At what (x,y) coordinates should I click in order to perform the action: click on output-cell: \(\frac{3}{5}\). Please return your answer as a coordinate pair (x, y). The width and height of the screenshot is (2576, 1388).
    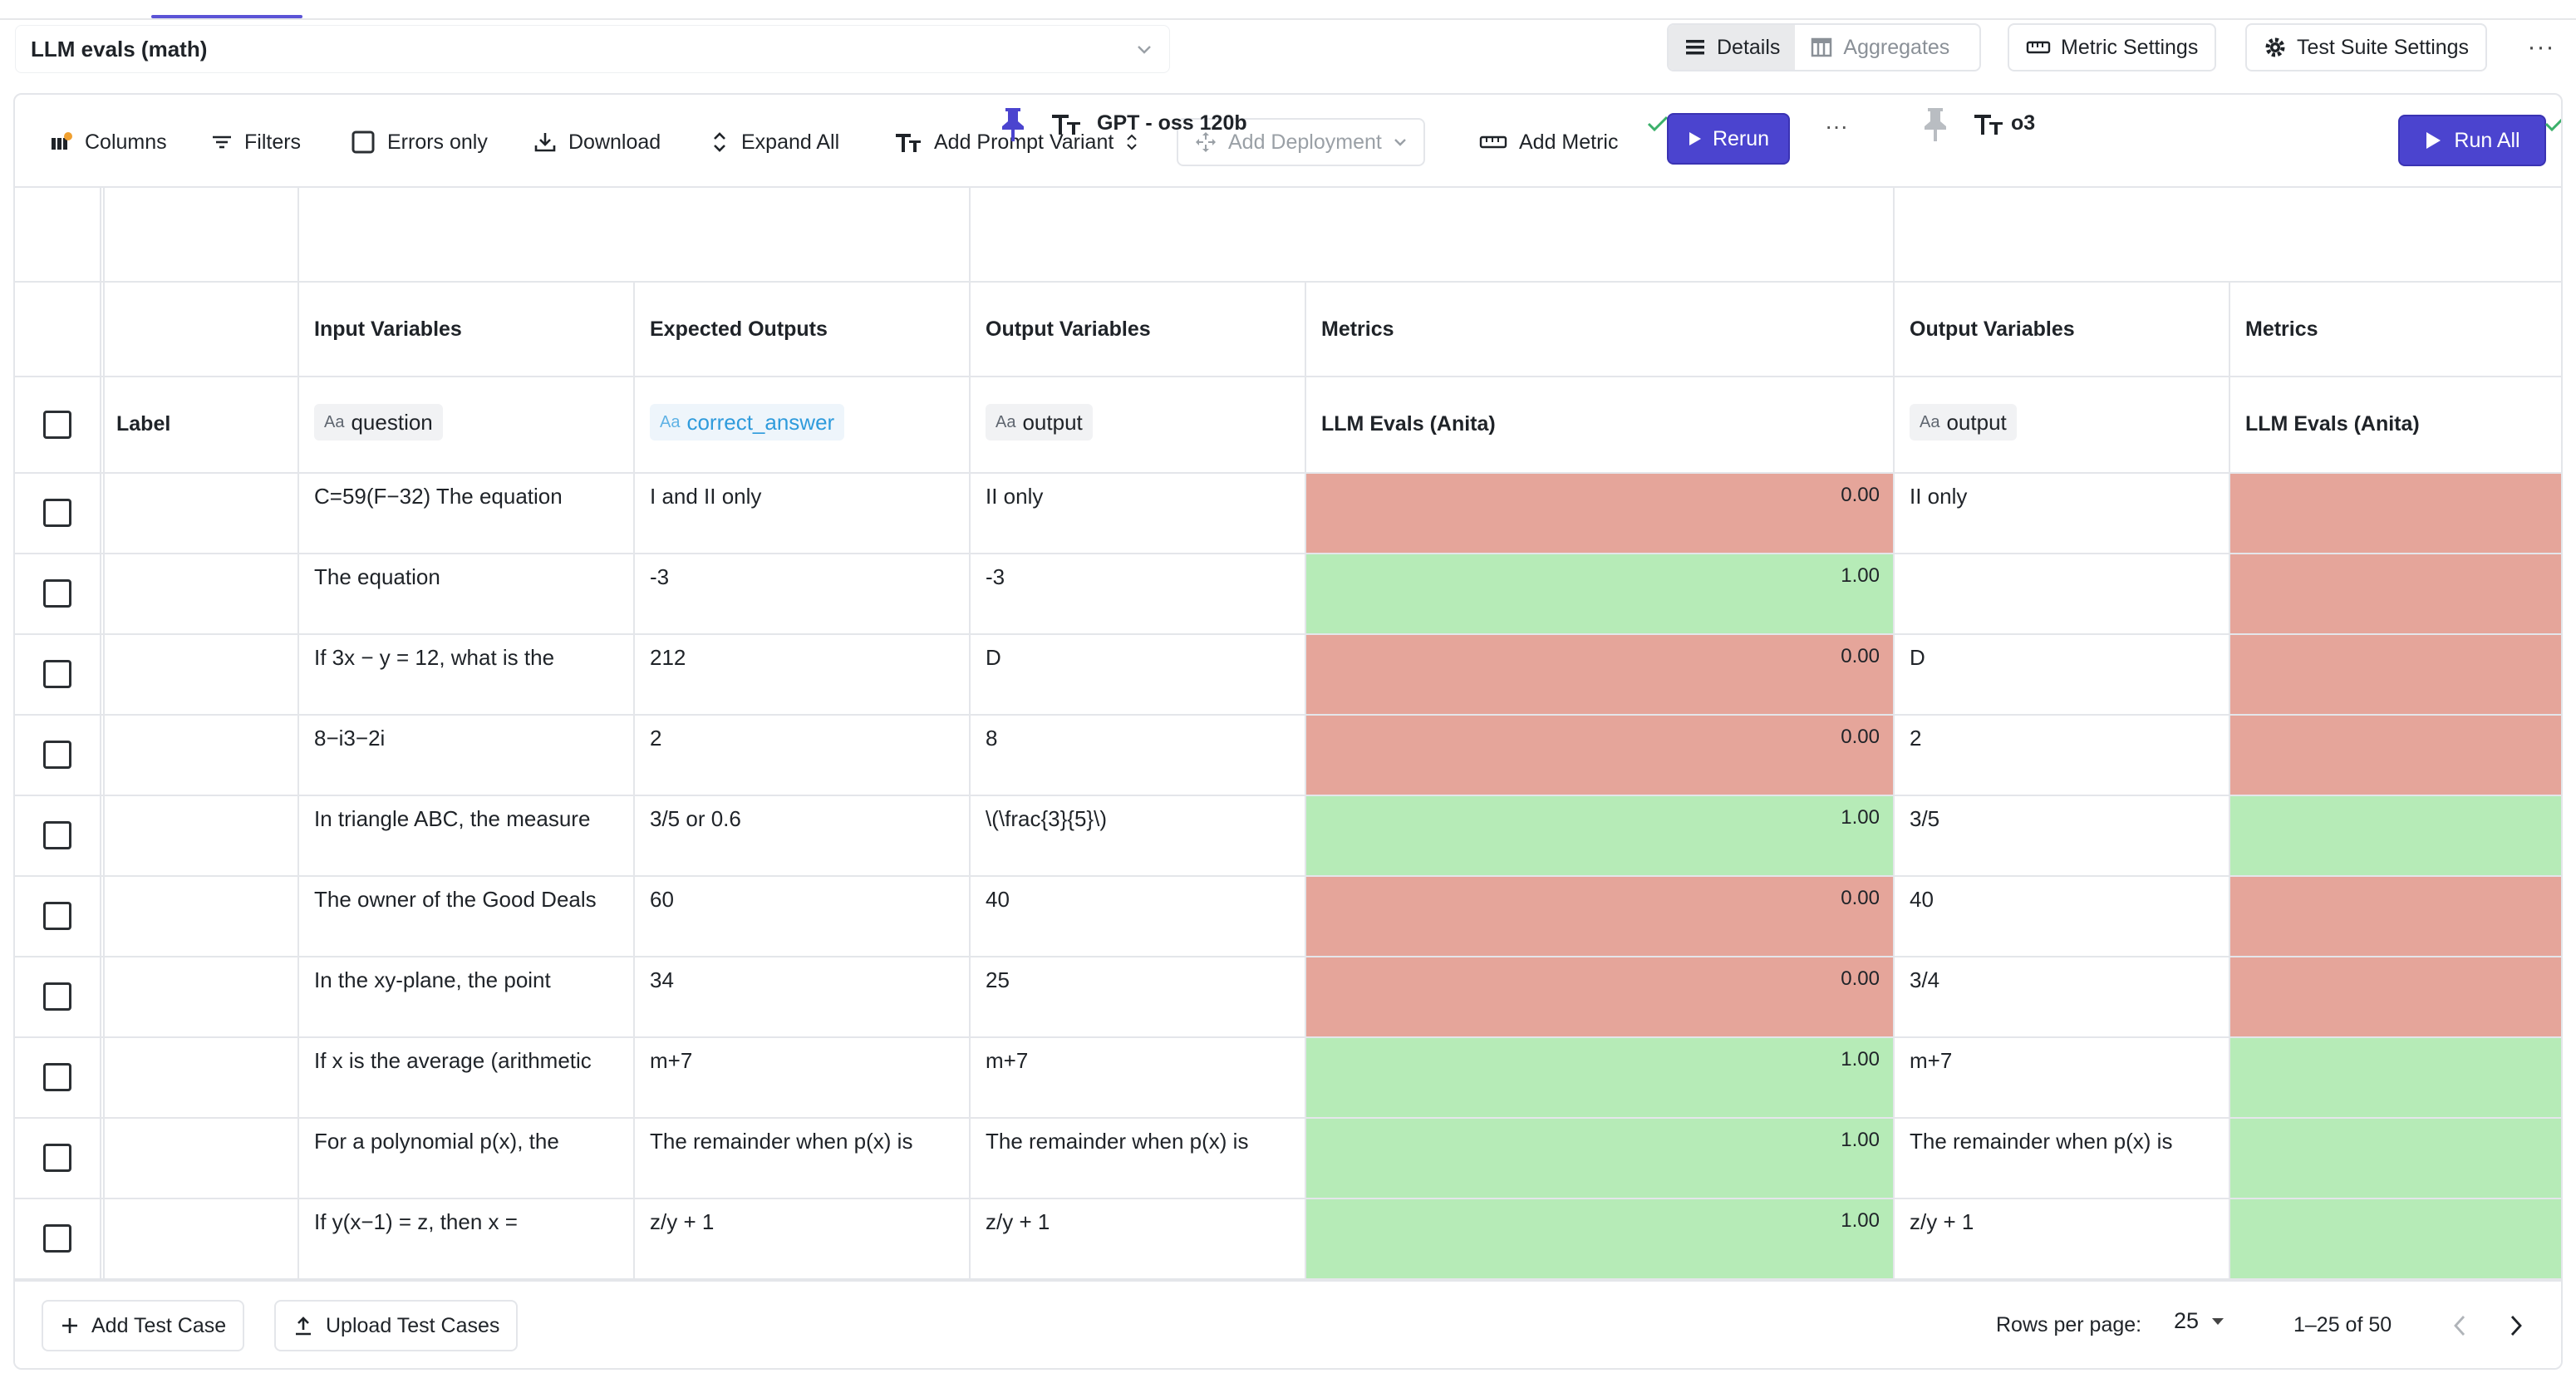
    Looking at the image, I should click on (1046, 818).